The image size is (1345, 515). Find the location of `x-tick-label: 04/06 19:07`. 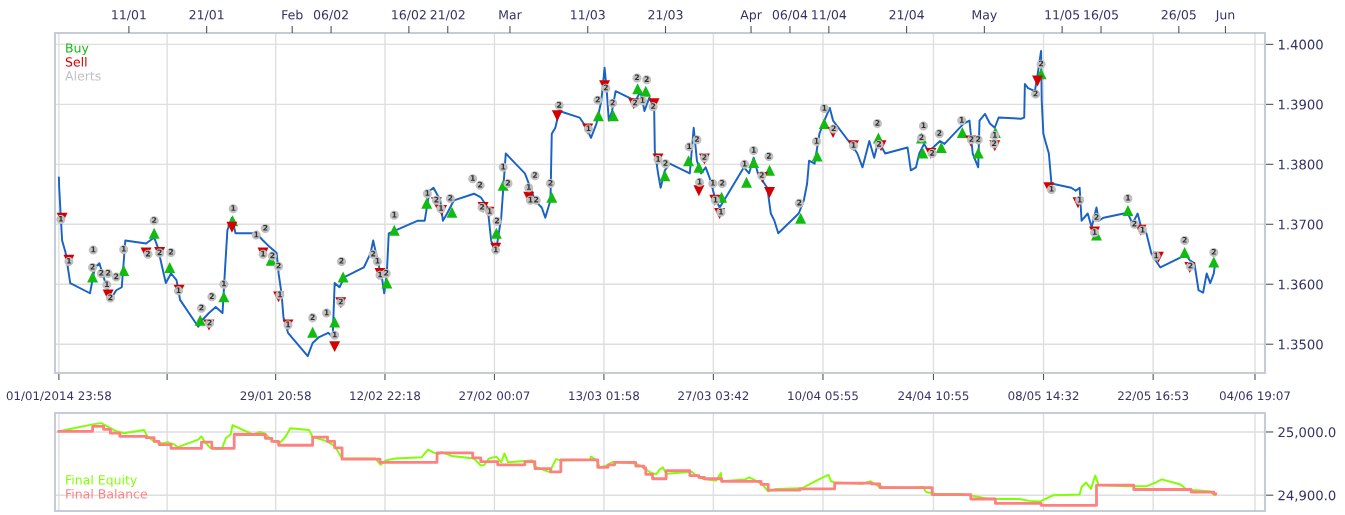

x-tick-label: 04/06 19:07 is located at coordinates (1254, 396).